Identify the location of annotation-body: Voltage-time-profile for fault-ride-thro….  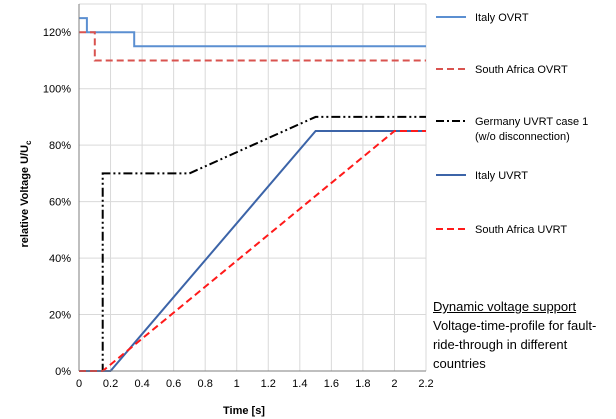
(515, 344).